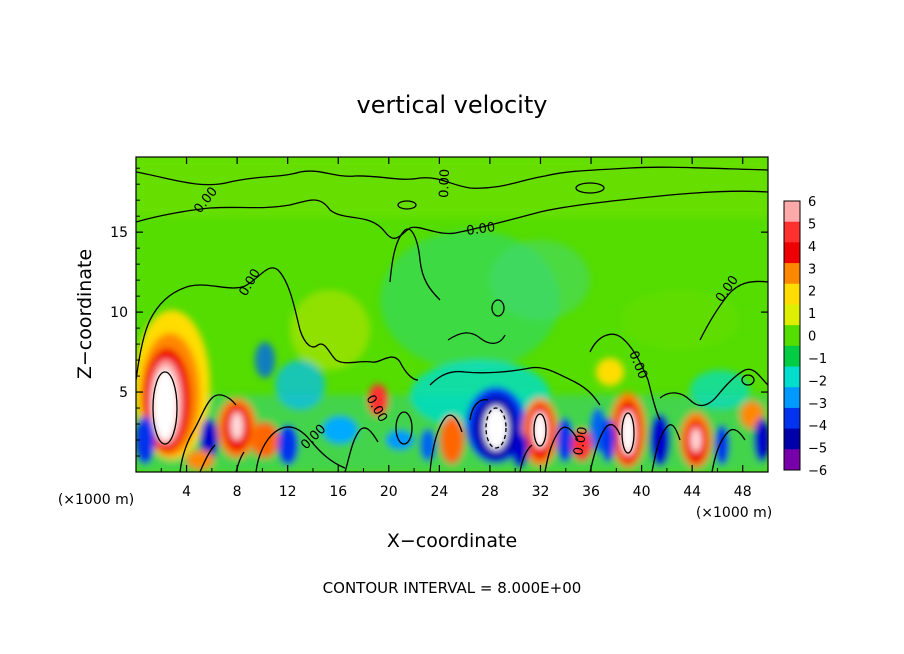 The height and width of the screenshot is (654, 904). Describe the element at coordinates (805, 337) in the screenshot. I see `colorbar: 6 5 4 3 2 1 0 −1 −2 −3 −4 −5 −6` at that location.